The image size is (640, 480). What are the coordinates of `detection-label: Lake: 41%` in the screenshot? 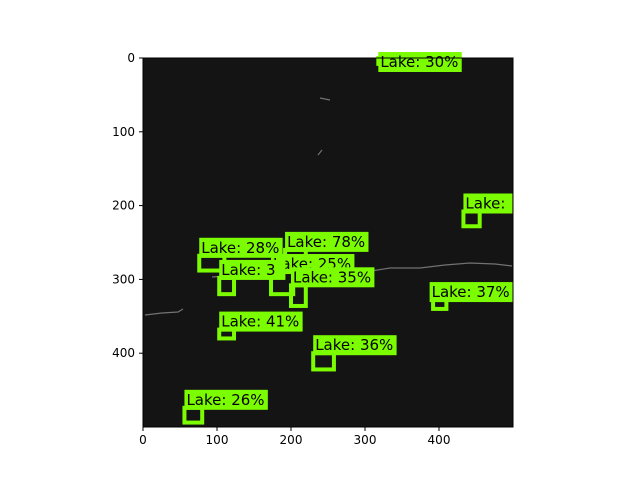 It's located at (260, 322).